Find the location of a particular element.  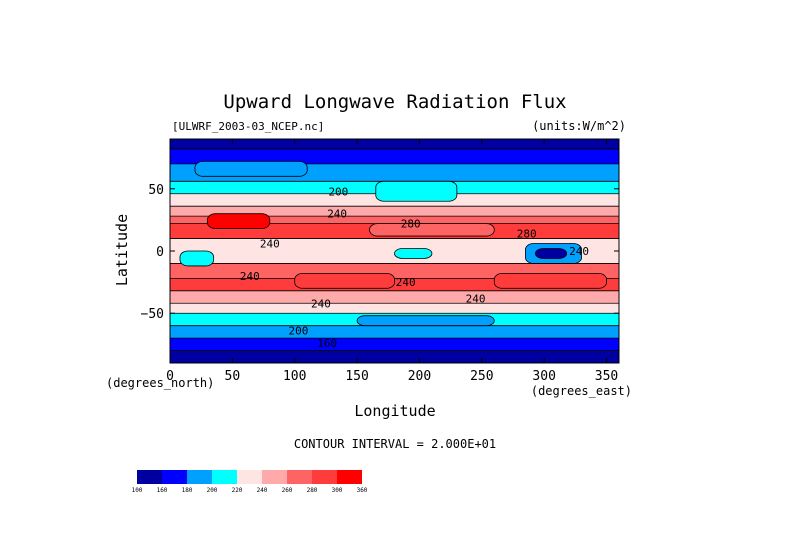

x-unit-label: (degrees_east) is located at coordinates (581, 391).